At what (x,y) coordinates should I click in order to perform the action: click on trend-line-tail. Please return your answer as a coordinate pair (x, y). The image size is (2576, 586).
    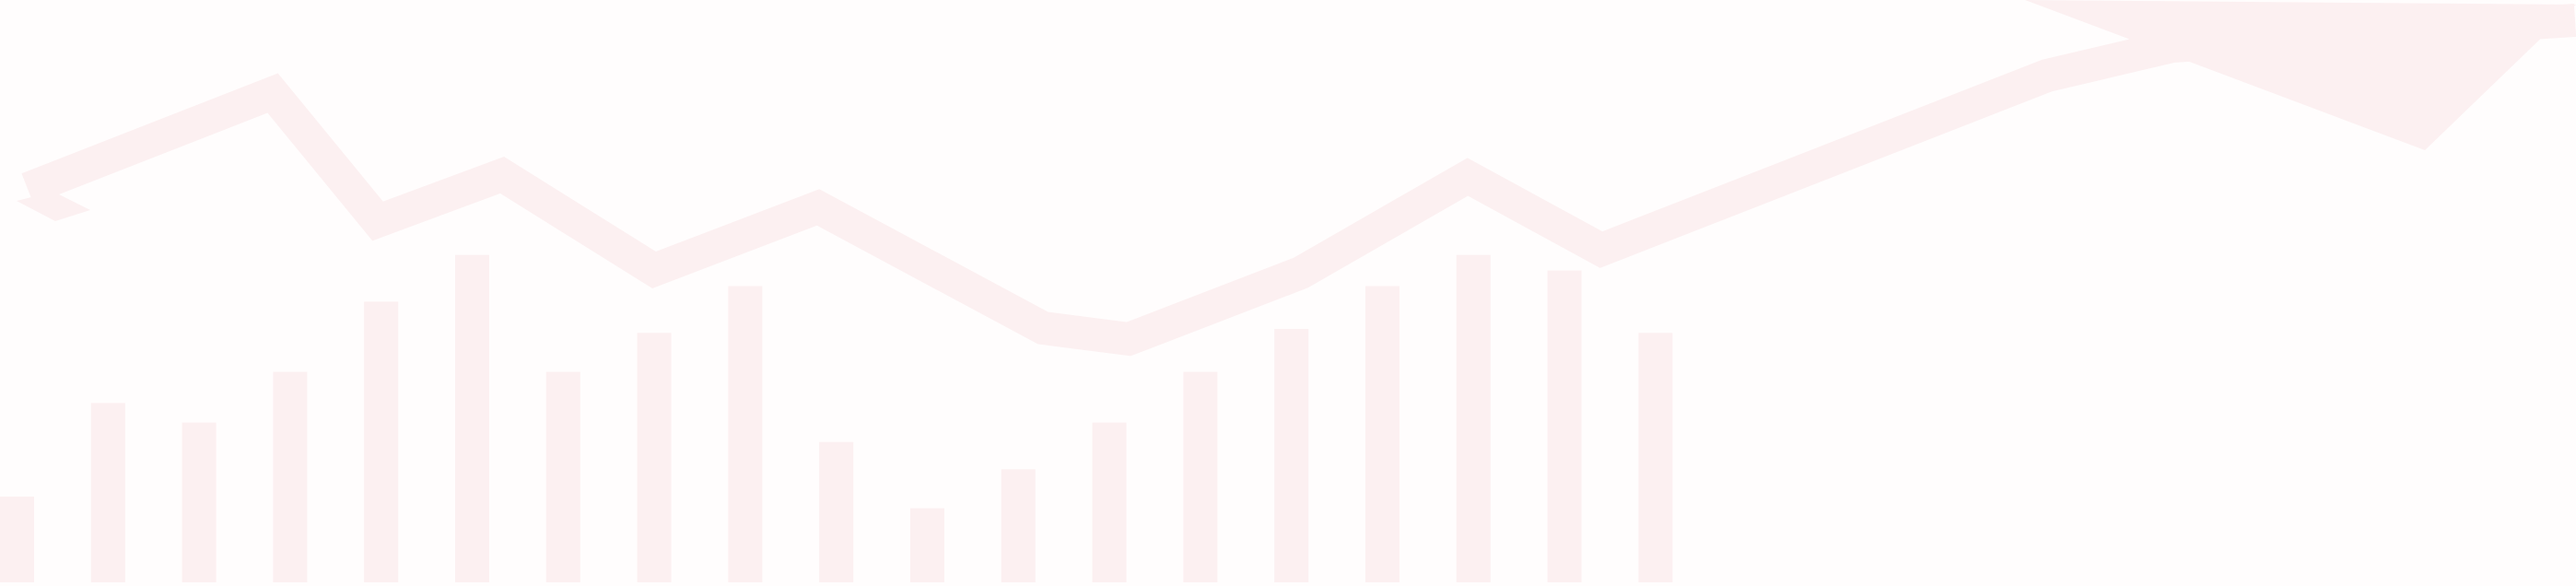
    Looking at the image, I should click on (53, 206).